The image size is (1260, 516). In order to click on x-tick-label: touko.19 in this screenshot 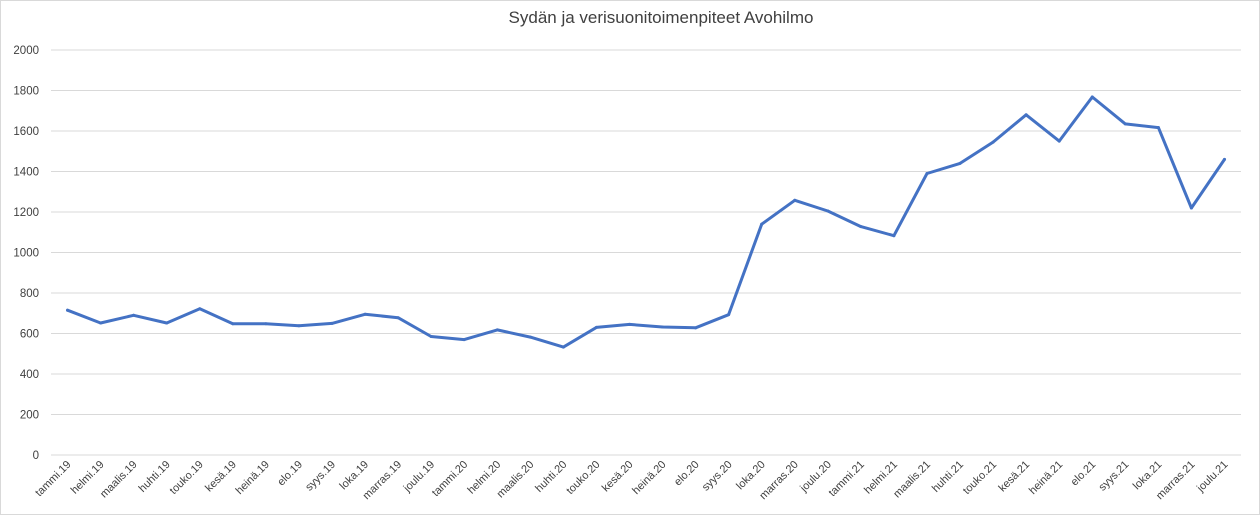, I will do `click(187, 478)`.